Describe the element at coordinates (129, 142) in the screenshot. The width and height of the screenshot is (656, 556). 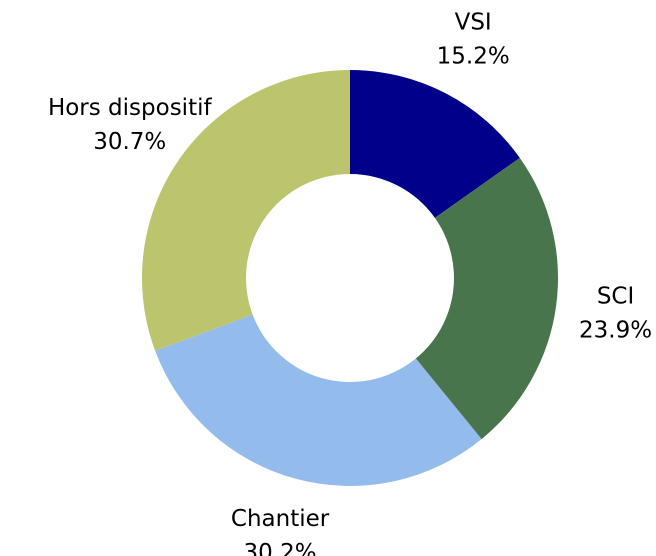
I see `slice-value-label: 30.7%` at that location.